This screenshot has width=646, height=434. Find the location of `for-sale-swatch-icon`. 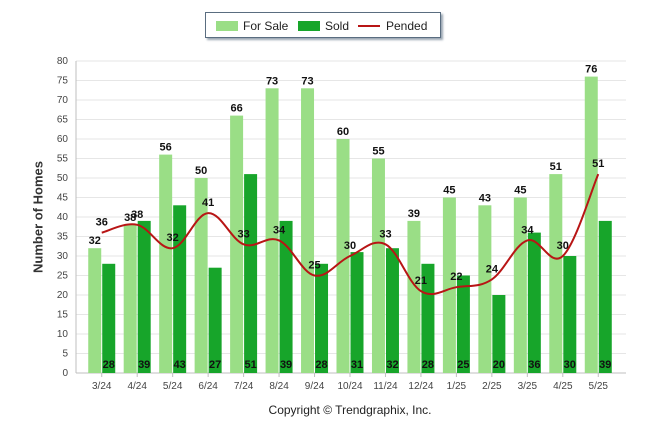

for-sale-swatch-icon is located at coordinates (227, 26).